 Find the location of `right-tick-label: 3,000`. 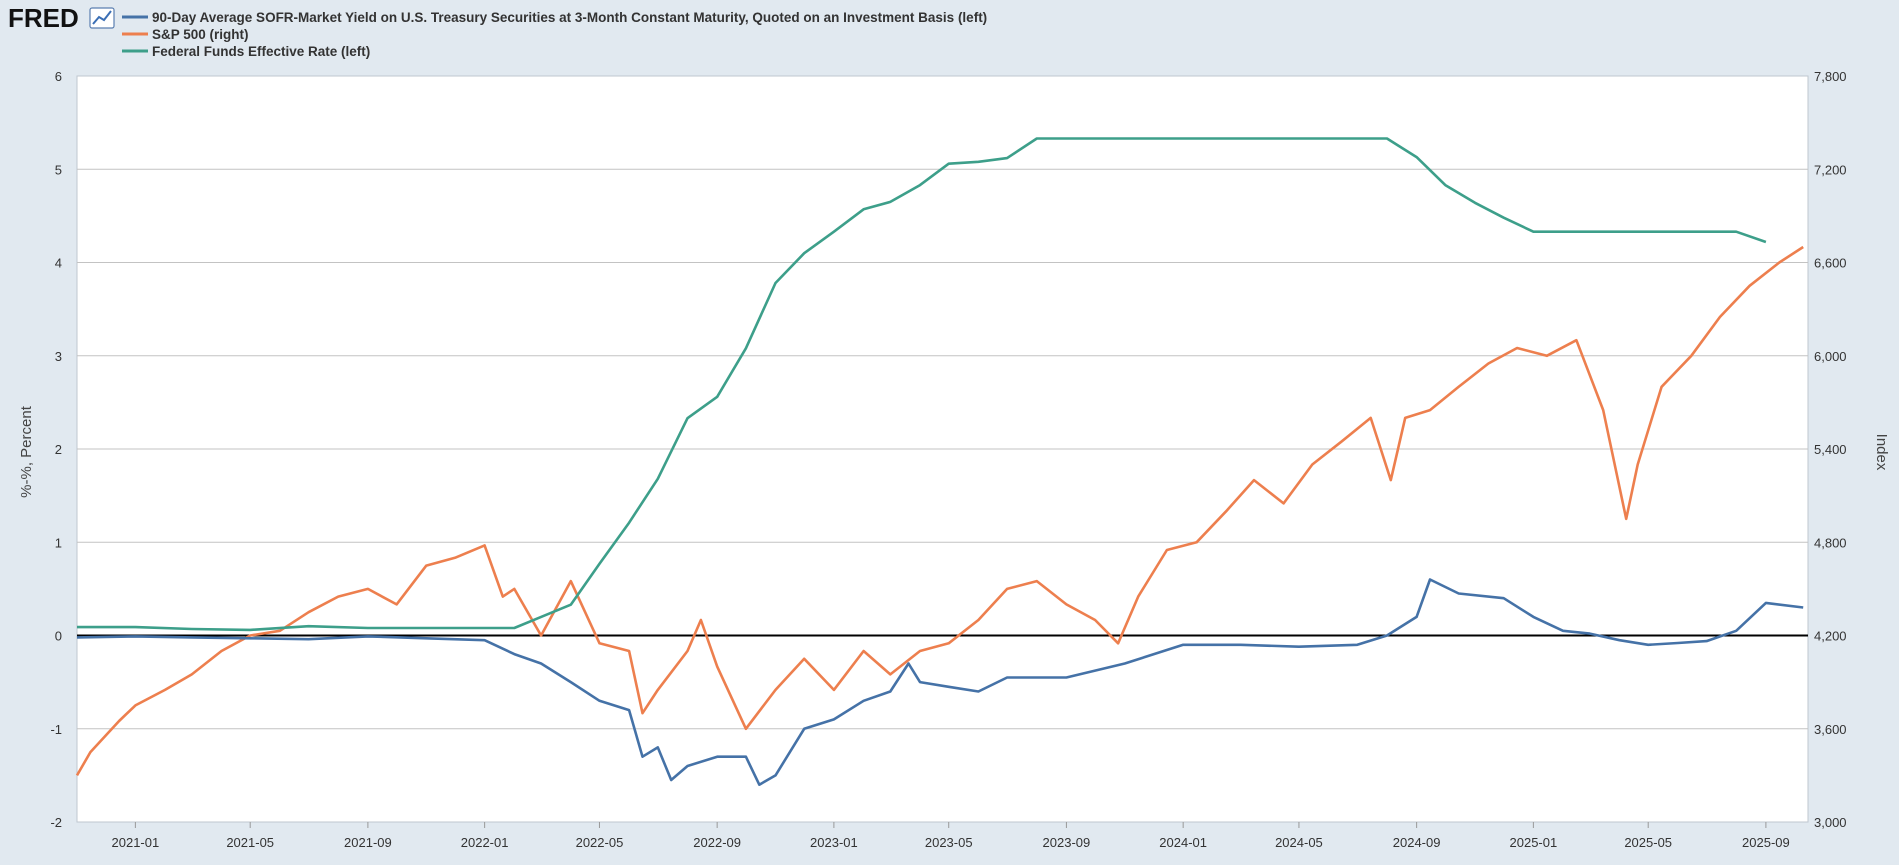

right-tick-label: 3,000 is located at coordinates (1830, 822).